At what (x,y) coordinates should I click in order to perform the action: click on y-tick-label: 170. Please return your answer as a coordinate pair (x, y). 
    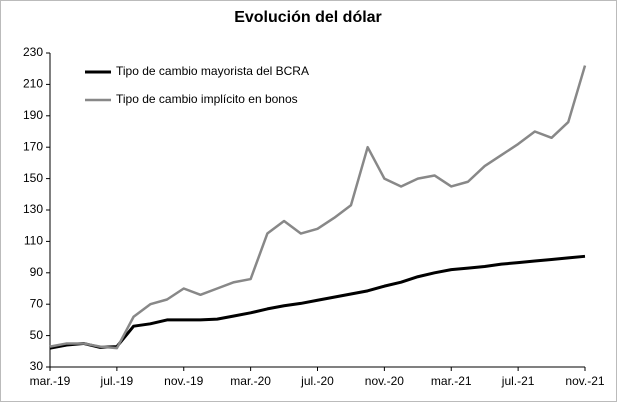
    Looking at the image, I should click on (33, 146).